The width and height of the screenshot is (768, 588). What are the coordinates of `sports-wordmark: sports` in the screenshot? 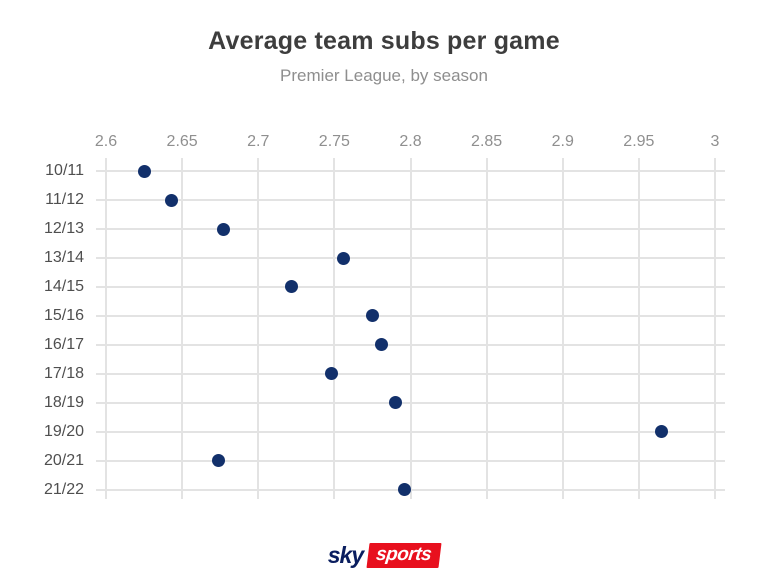 It's located at (403, 554).